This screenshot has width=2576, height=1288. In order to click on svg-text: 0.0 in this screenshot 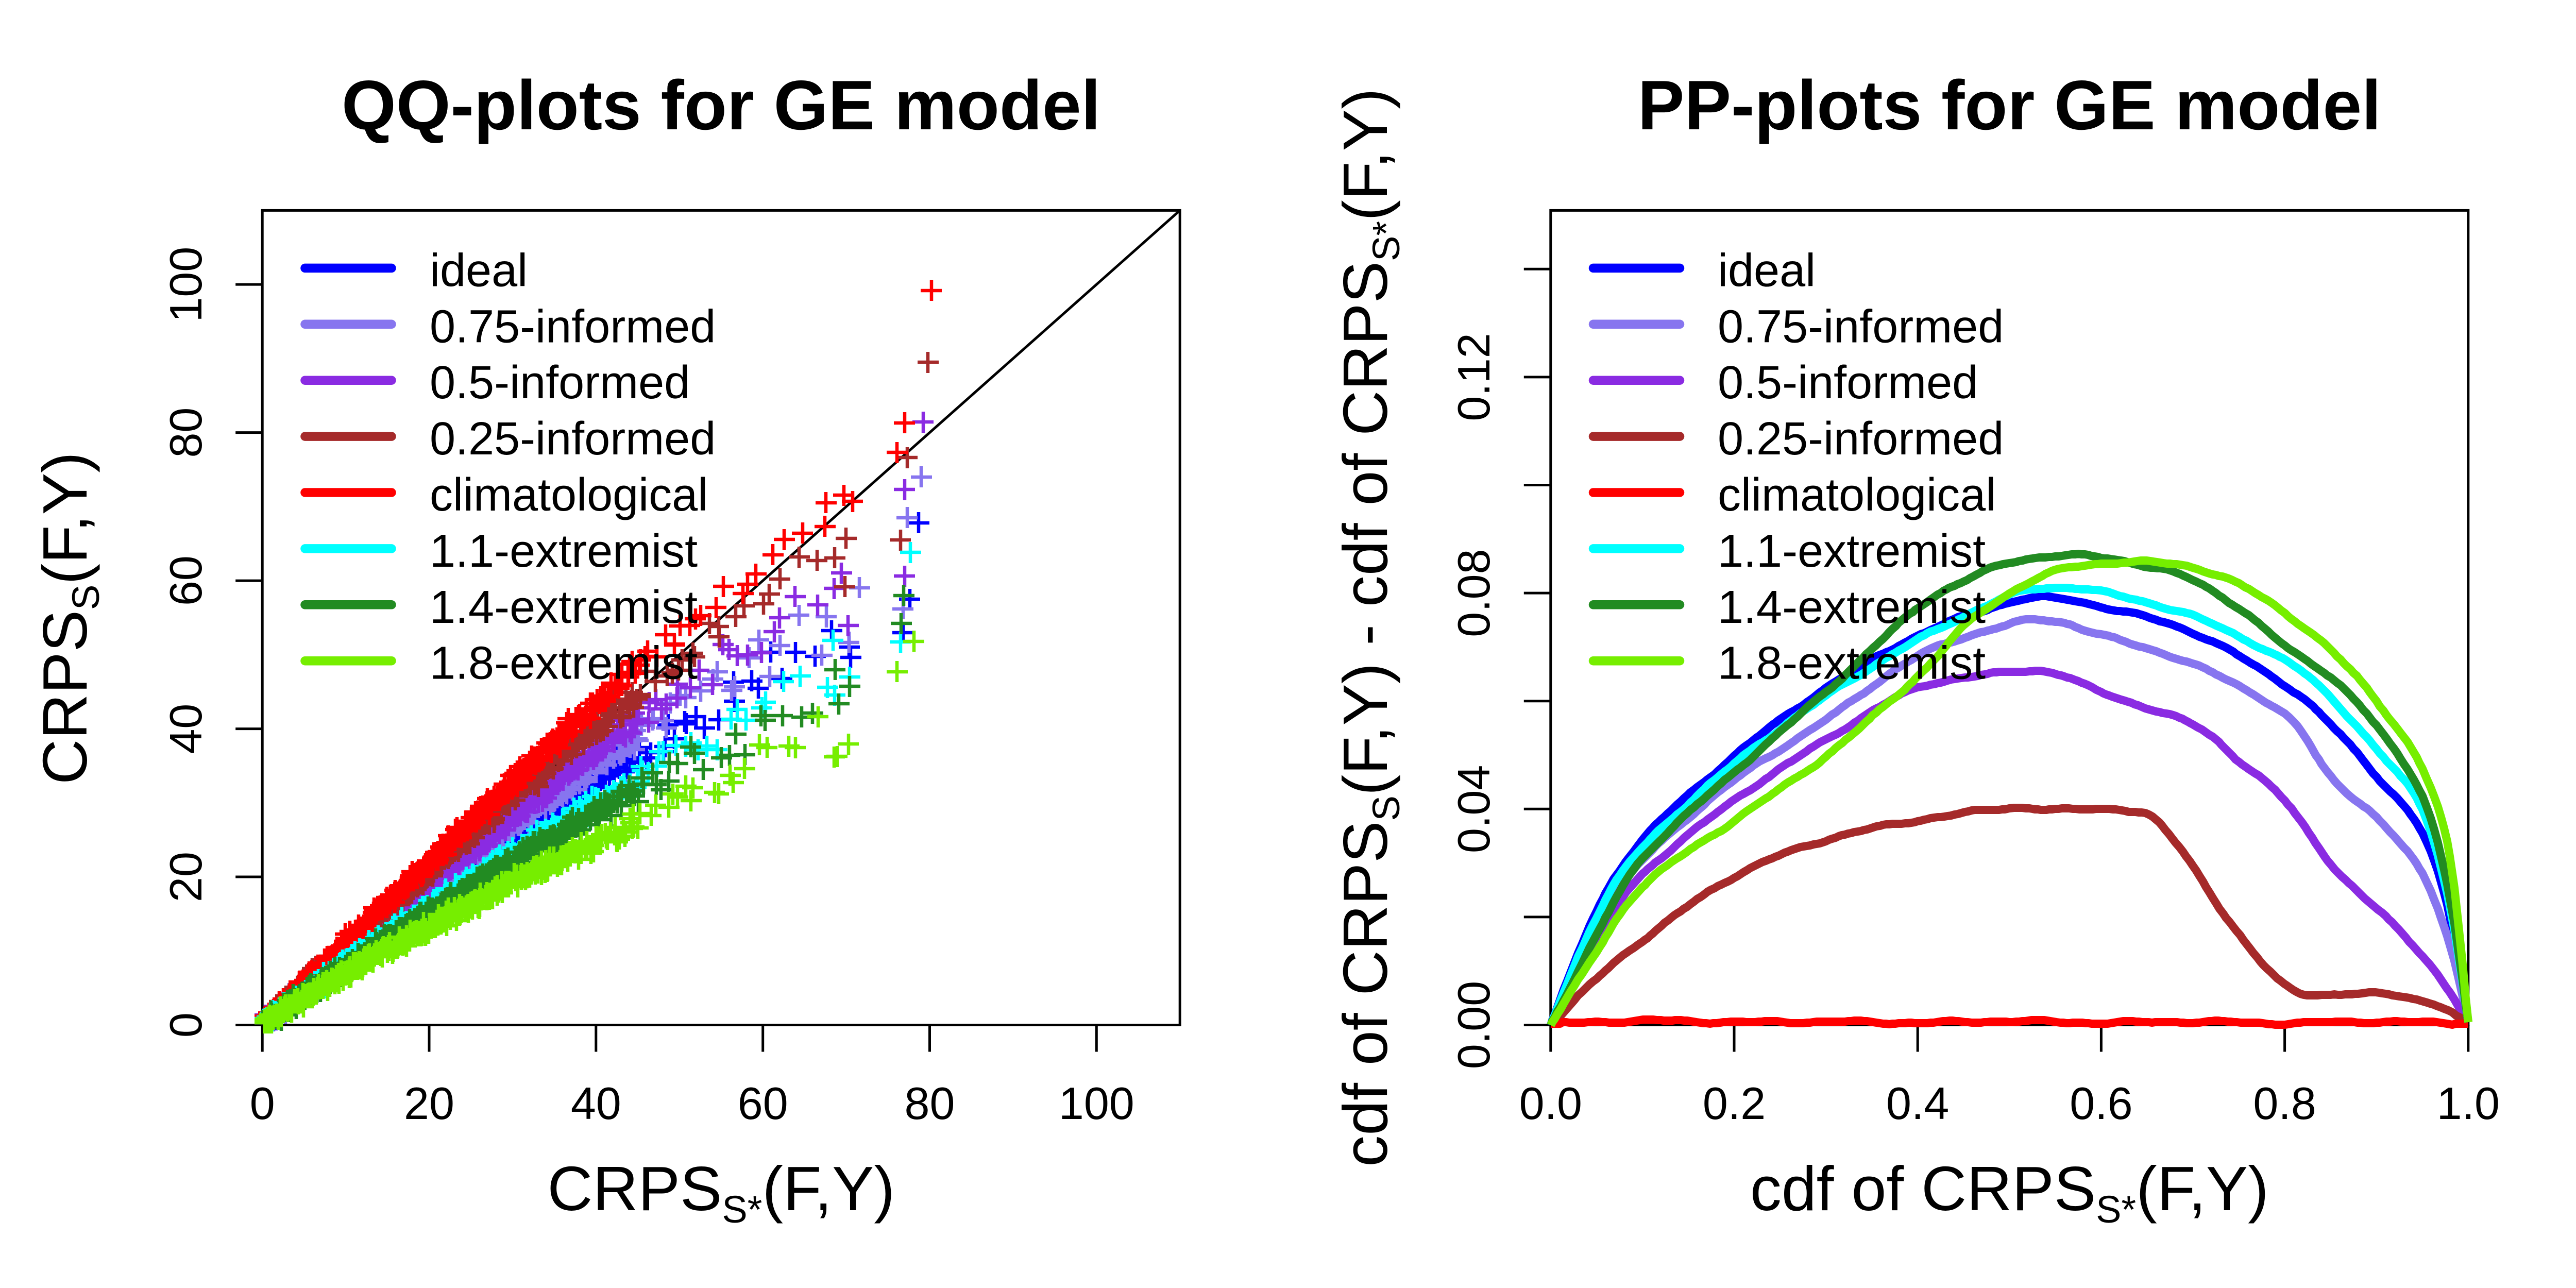, I will do `click(1550, 1103)`.